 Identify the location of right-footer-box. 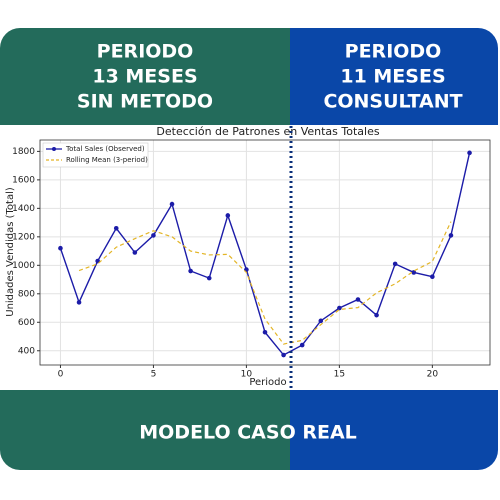
(394, 430).